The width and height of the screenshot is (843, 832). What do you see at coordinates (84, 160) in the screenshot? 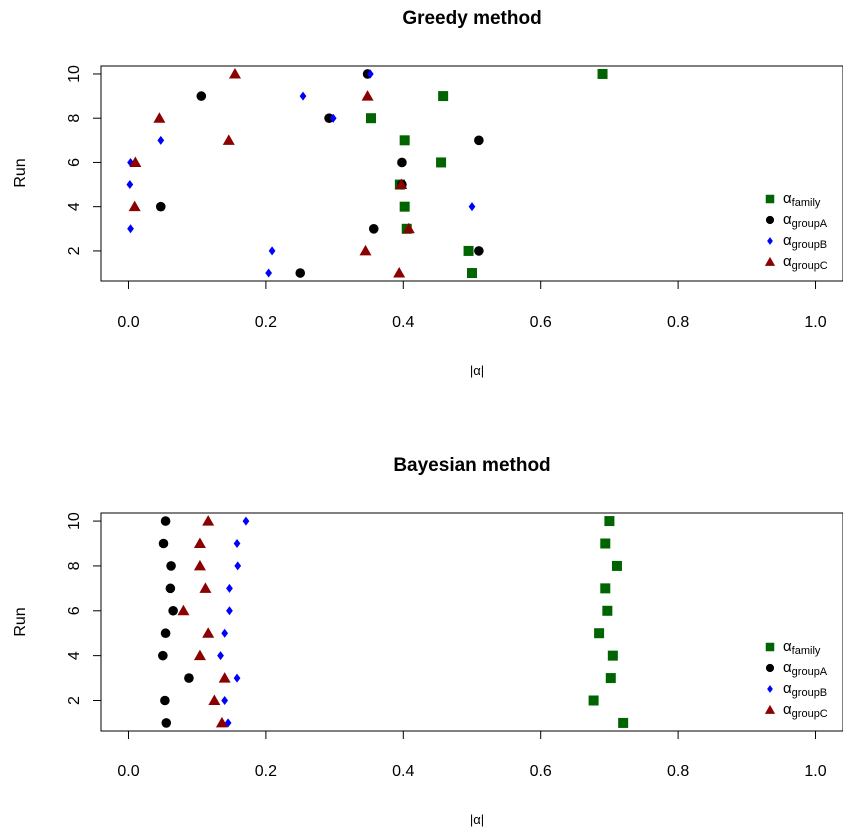
I see `y-axis: 2 4 6 8 10` at bounding box center [84, 160].